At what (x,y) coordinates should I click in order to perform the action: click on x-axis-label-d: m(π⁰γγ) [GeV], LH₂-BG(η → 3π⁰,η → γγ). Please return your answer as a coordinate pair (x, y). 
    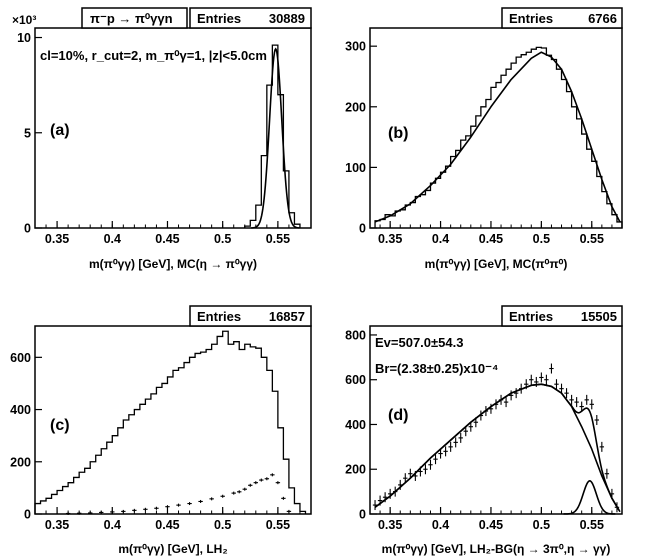
    Looking at the image, I should click on (496, 549).